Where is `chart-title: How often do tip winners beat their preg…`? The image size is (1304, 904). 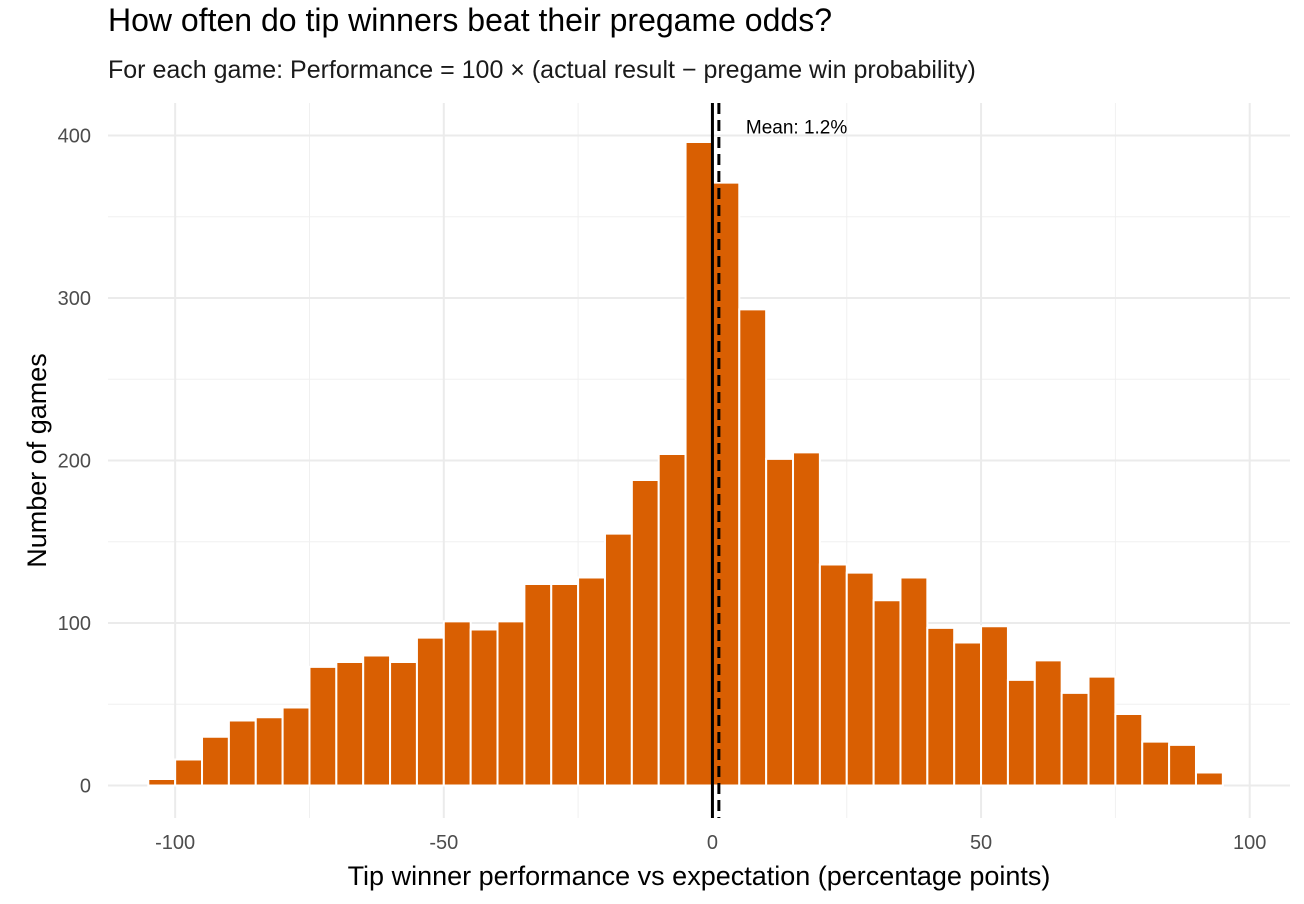
chart-title: How often do tip winners beat their preg… is located at coordinates (470, 20).